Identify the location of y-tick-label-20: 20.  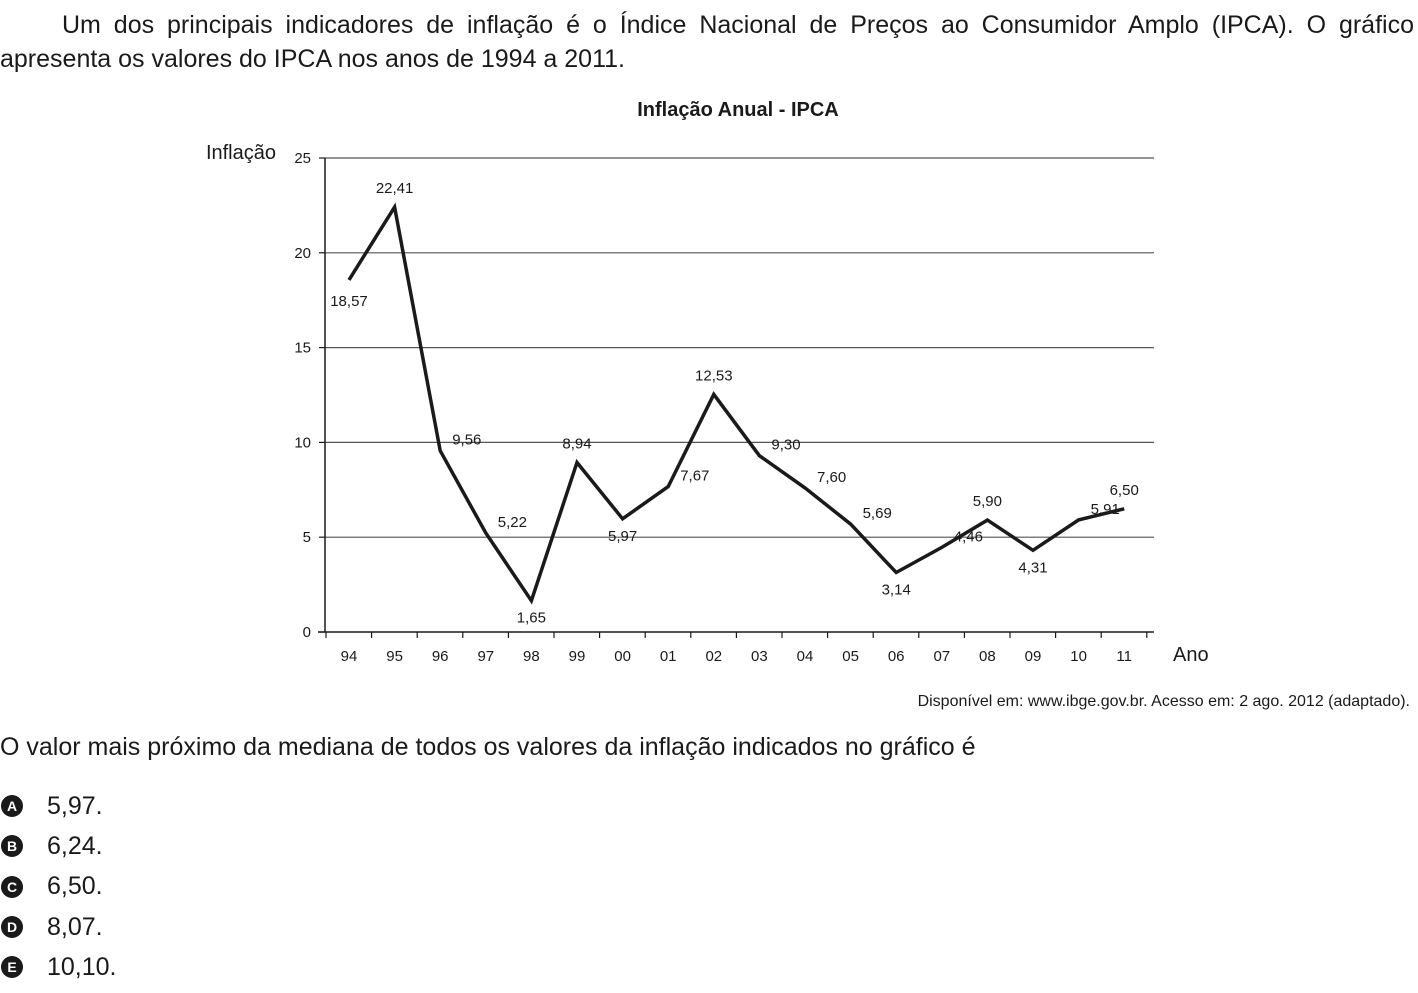
(302, 253).